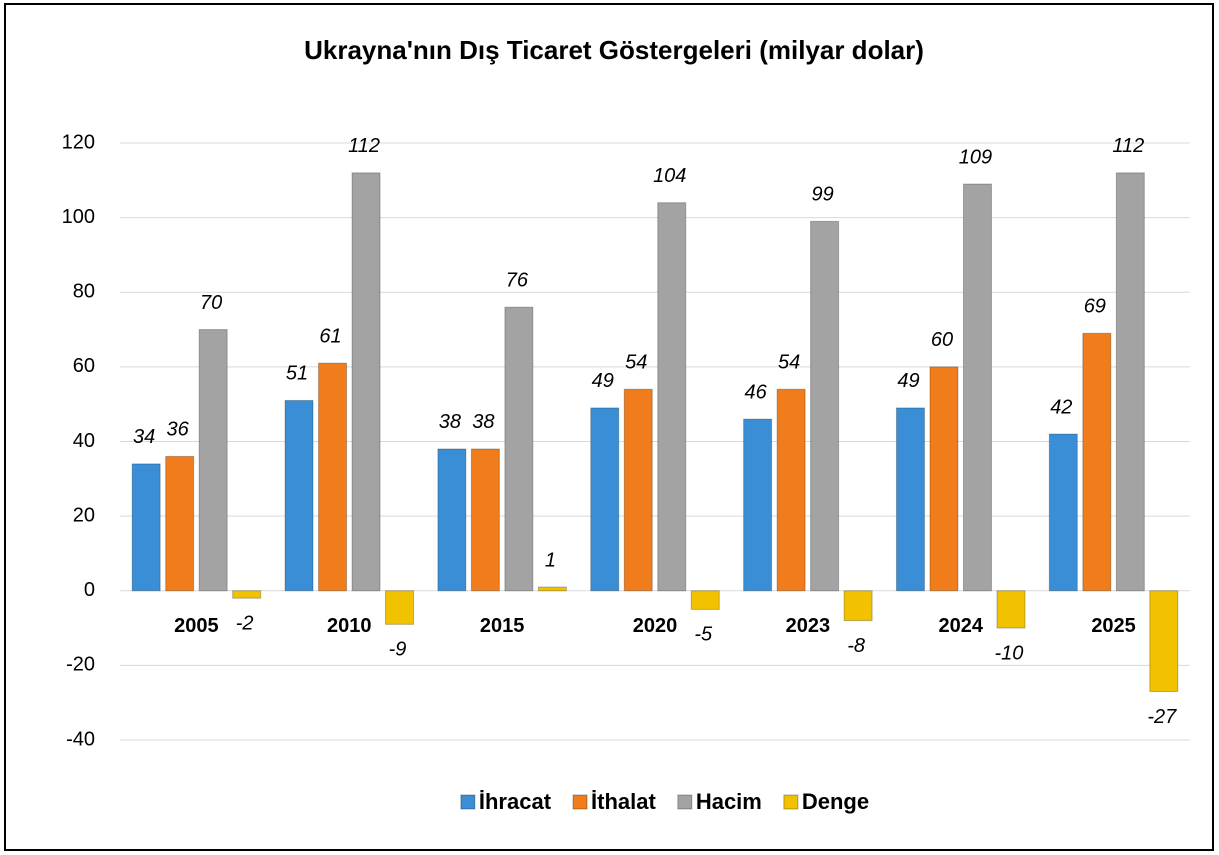  Describe the element at coordinates (822, 195) in the screenshot. I see `data-label: 99` at that location.